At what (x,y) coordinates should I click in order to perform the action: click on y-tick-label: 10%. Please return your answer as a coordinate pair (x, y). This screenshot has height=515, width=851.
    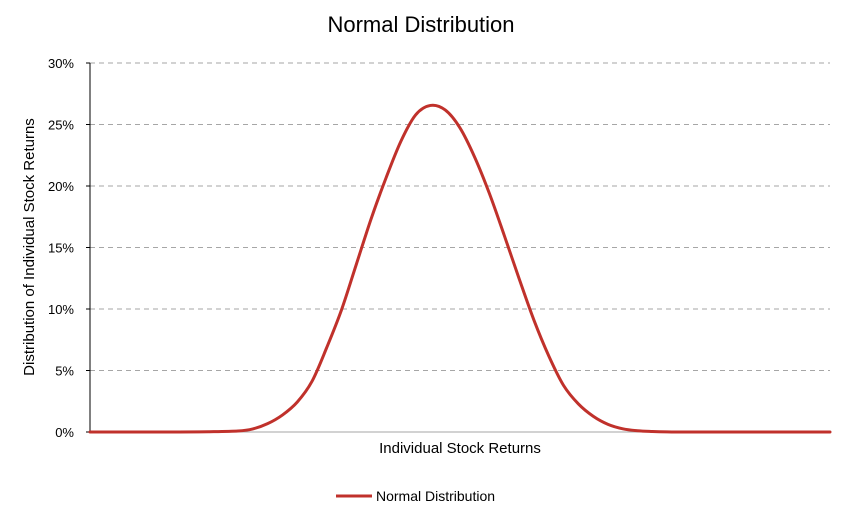
    Looking at the image, I should click on (61, 309).